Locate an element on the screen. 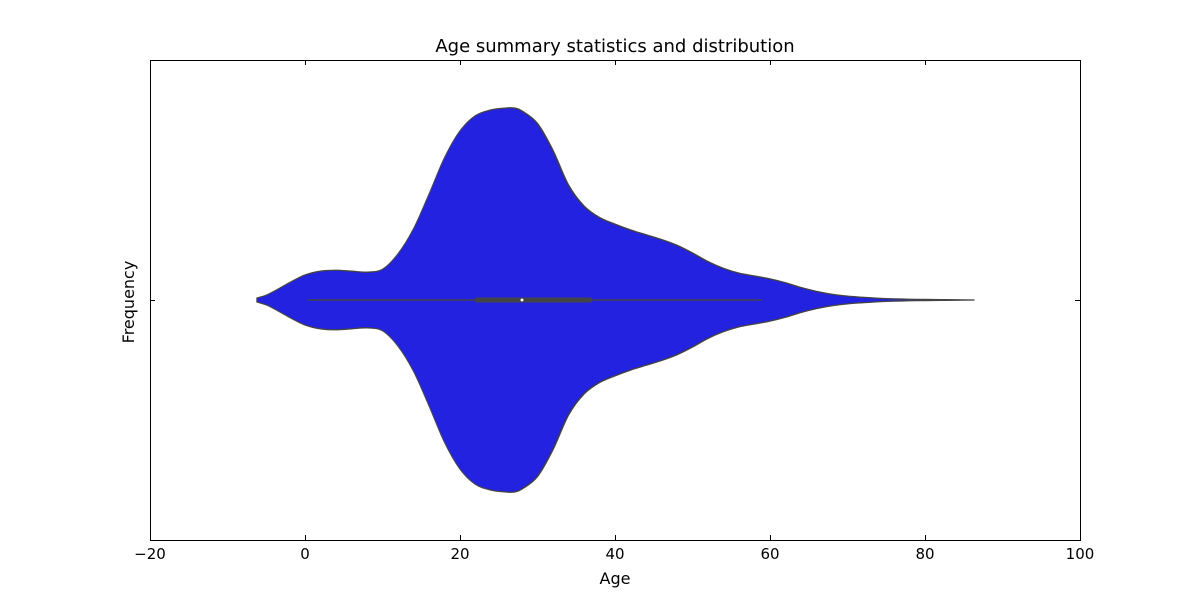 This screenshot has width=1200, height=604. chart-title: Age summary statistics and distribution is located at coordinates (614, 46).